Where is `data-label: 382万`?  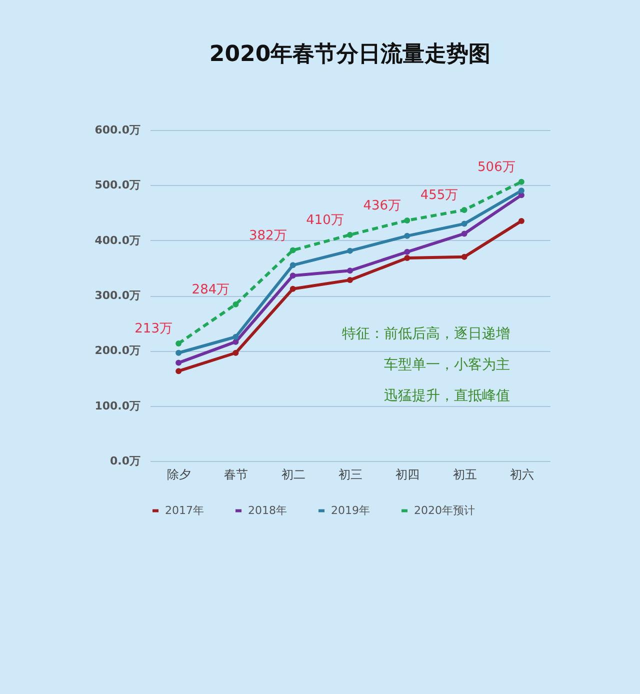
data-label: 382万 is located at coordinates (267, 236).